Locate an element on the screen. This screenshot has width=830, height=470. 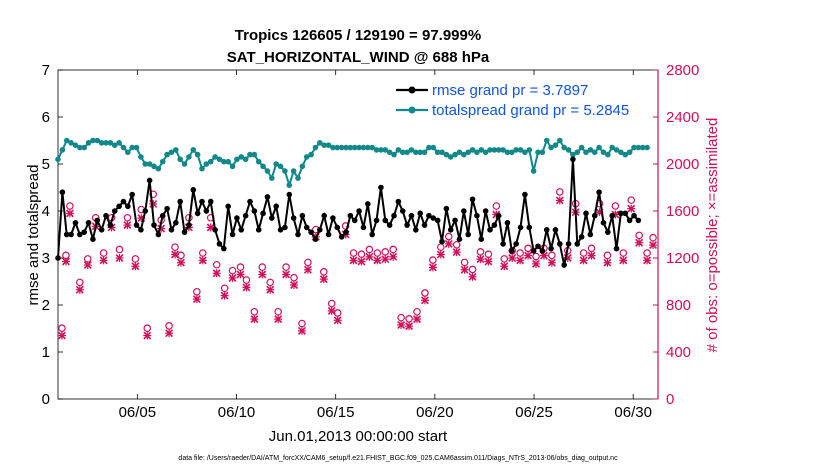
x-tick-label: 06/20 is located at coordinates (435, 412).